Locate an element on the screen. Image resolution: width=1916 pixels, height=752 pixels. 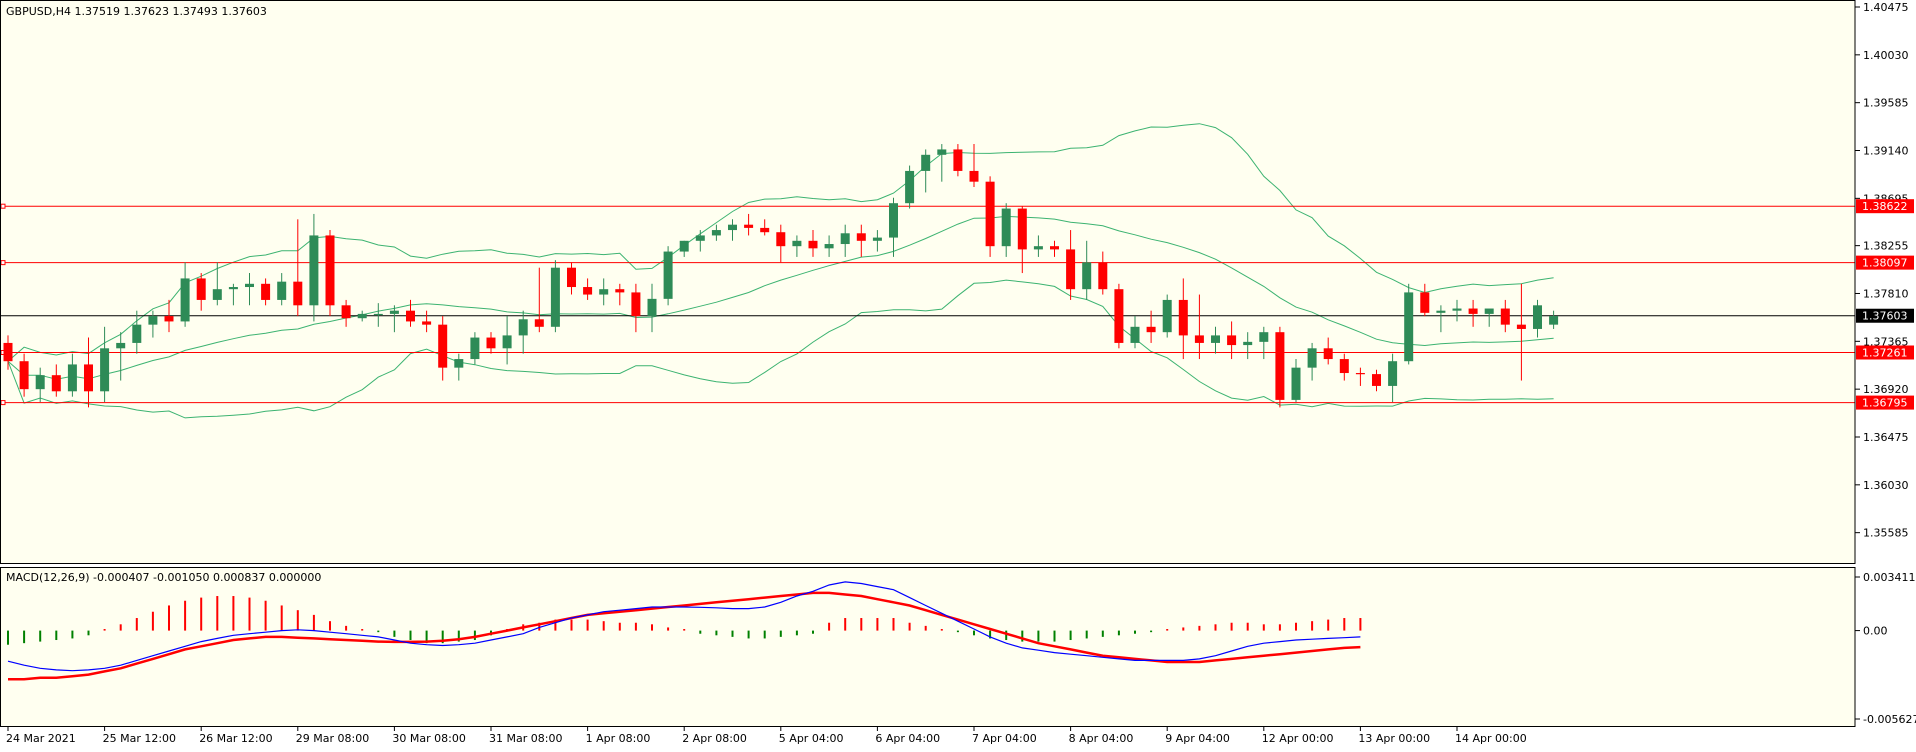
time-tick-label: 13 Apr 00:00 is located at coordinates (1394, 738).